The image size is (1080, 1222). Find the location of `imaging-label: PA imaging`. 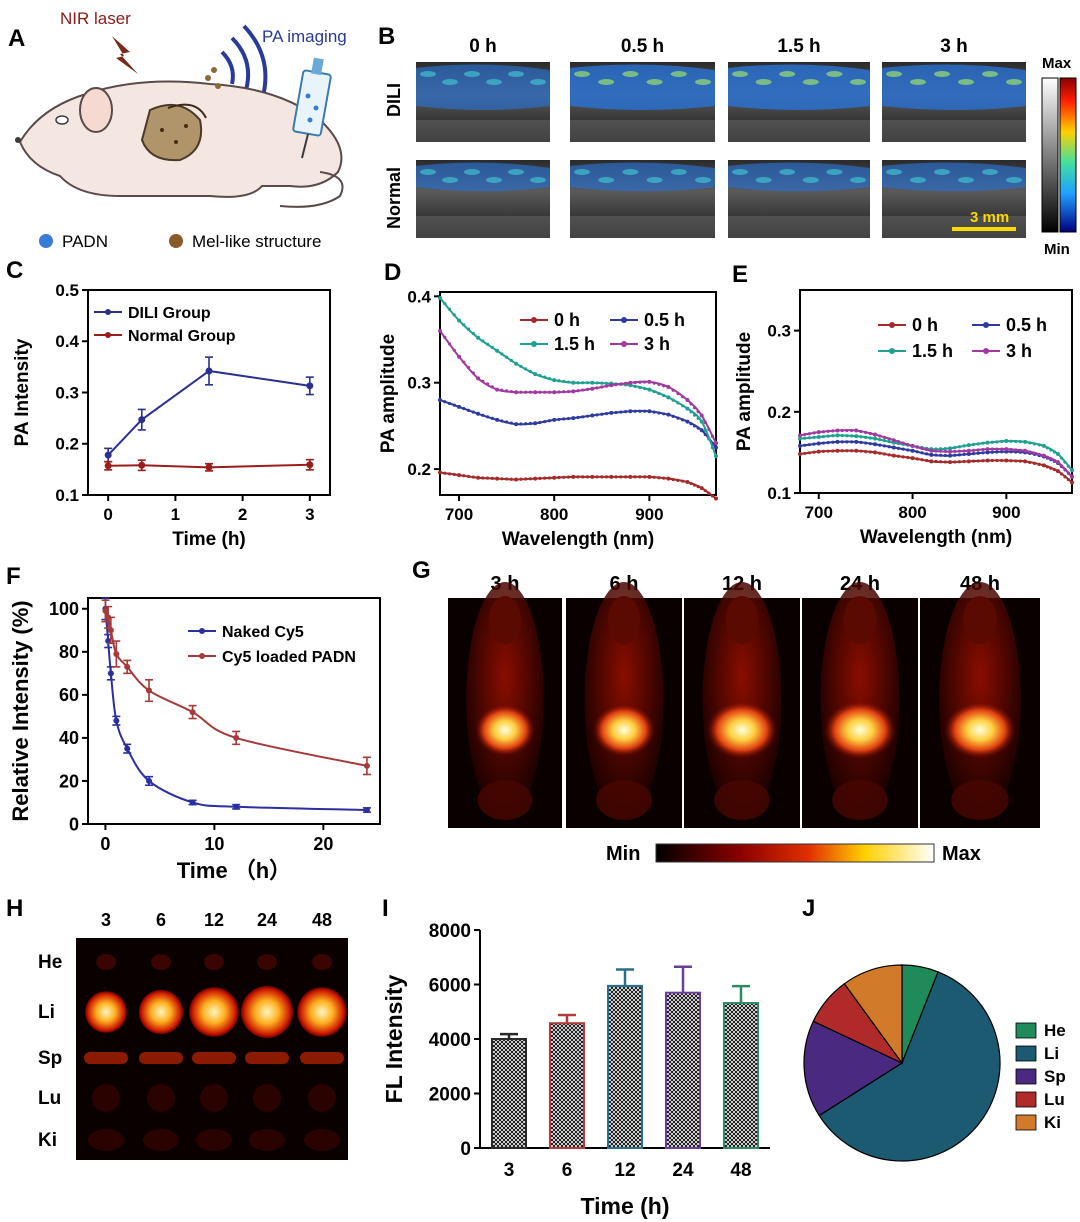

imaging-label: PA imaging is located at coordinates (304, 36).